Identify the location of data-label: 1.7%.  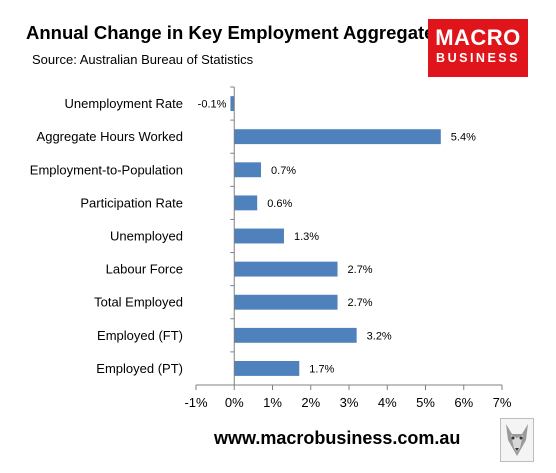
(321, 369).